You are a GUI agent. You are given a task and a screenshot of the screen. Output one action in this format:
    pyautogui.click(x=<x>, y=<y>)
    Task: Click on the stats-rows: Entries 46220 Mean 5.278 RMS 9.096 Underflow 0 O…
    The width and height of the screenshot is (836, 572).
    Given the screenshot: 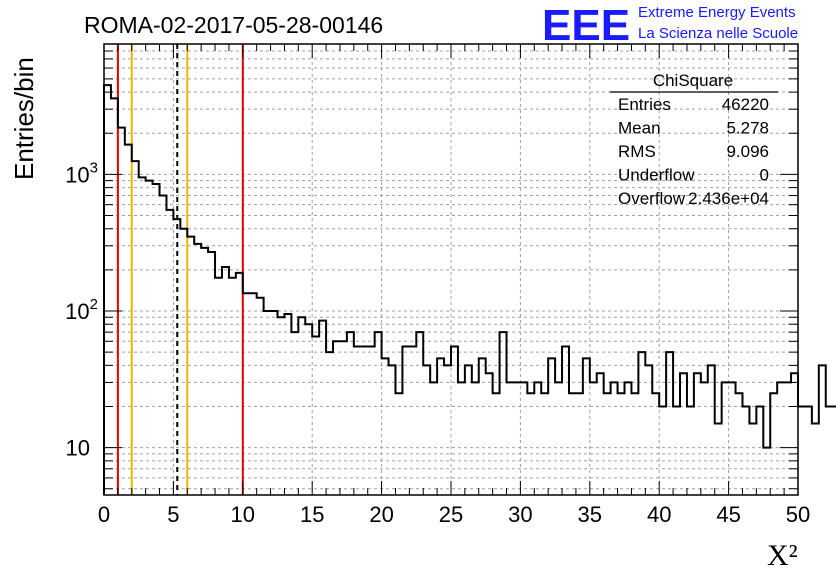 What is the action you would take?
    pyautogui.click(x=693, y=151)
    